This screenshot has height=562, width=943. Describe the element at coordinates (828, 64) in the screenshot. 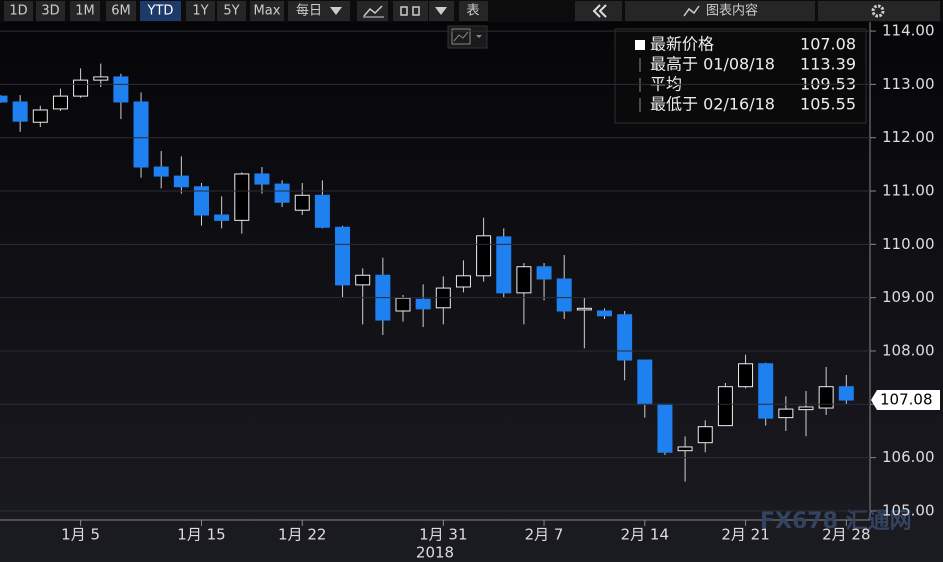

I see `legend-value: 113.39` at that location.